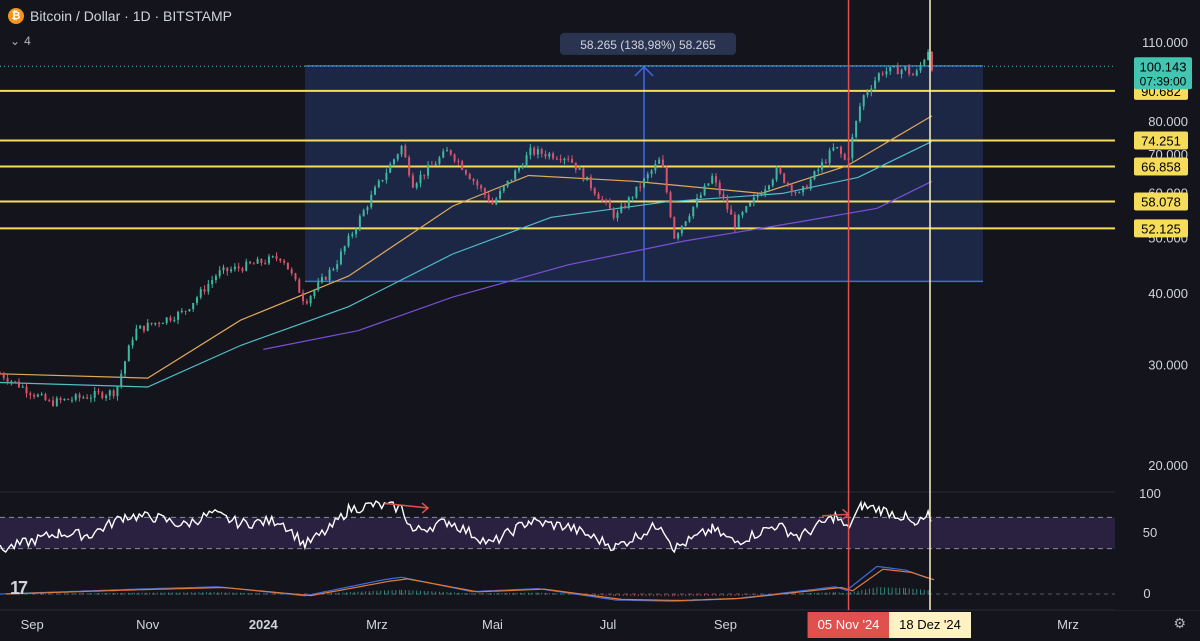  Describe the element at coordinates (19, 588) in the screenshot. I see `tradingview-logo: 17` at that location.